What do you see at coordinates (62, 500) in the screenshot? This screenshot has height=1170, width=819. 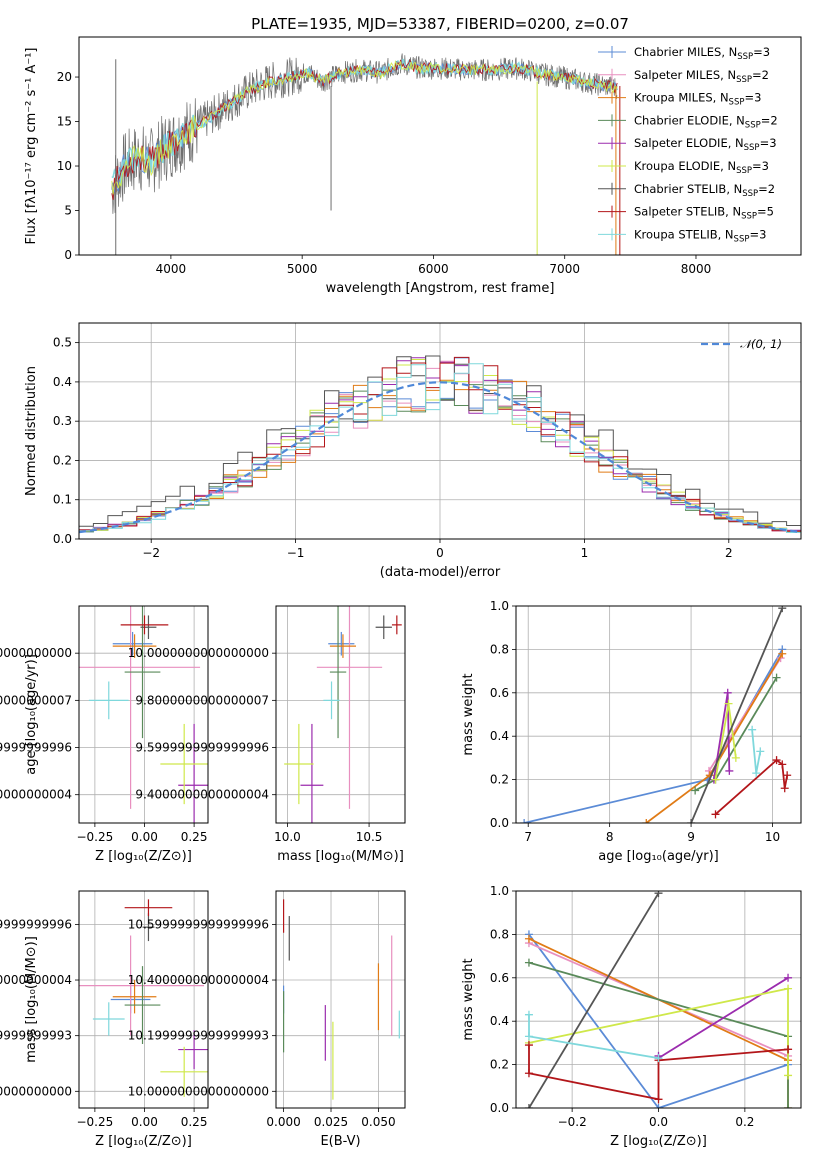 I see `residuals-ytick-label: 0.1` at bounding box center [62, 500].